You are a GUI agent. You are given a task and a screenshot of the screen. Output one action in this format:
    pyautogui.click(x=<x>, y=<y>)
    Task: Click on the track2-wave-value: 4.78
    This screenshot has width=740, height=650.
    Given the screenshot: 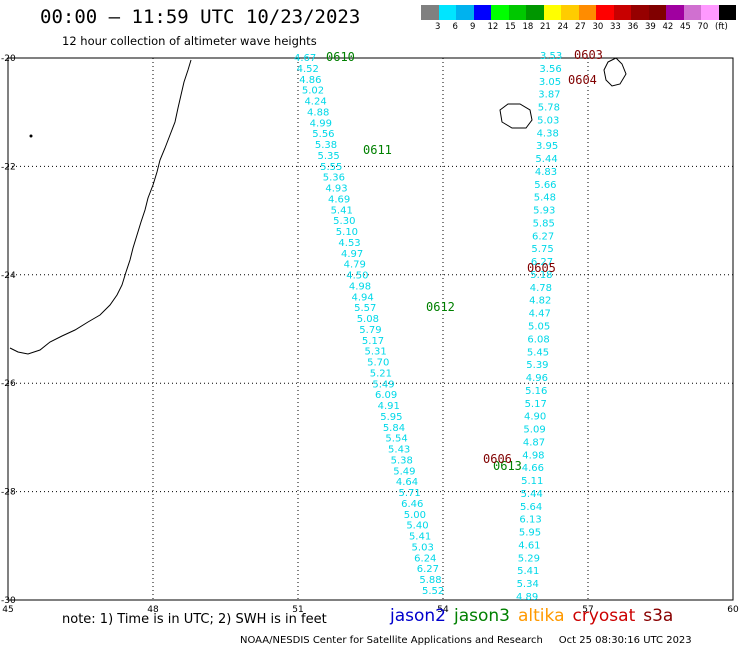 What is the action you would take?
    pyautogui.click(x=541, y=288)
    